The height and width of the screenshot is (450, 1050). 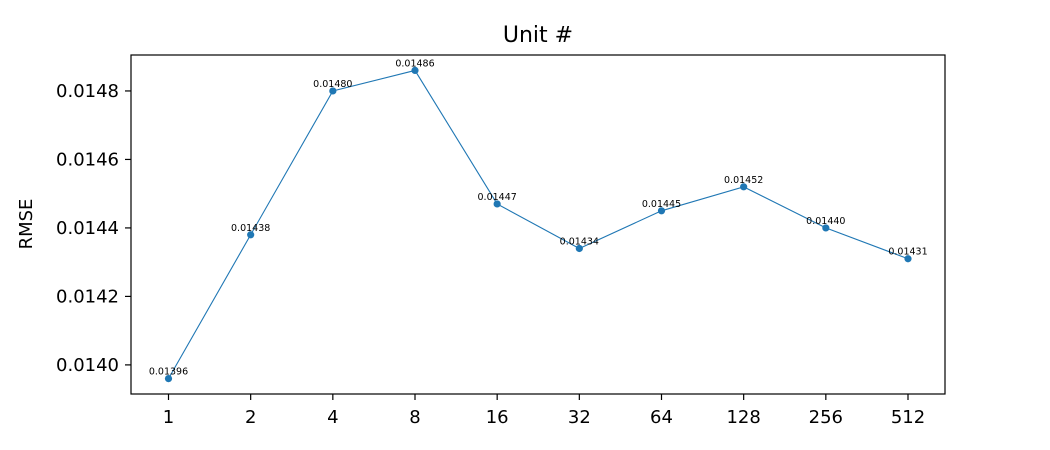 I want to click on y-tick-label: 0.0140, so click(x=87, y=365).